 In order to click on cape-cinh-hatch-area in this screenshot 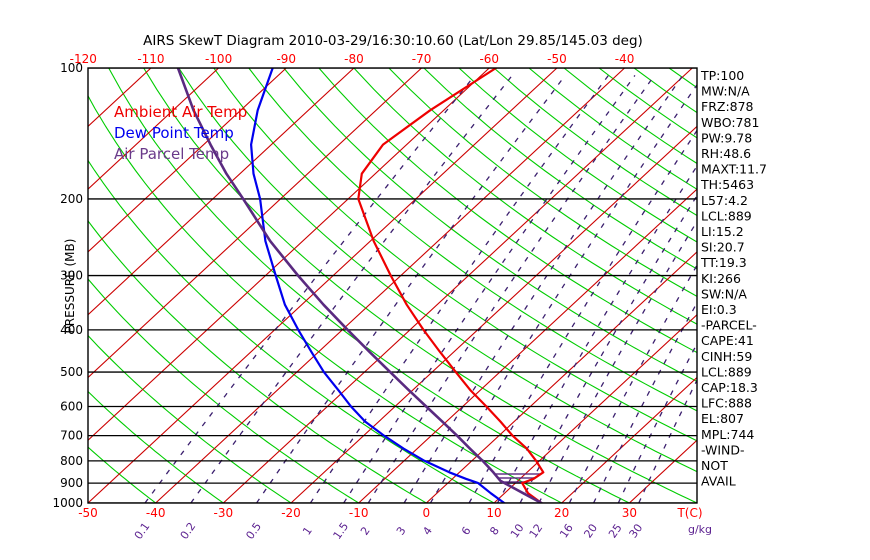, I will do `click(518, 478)`.